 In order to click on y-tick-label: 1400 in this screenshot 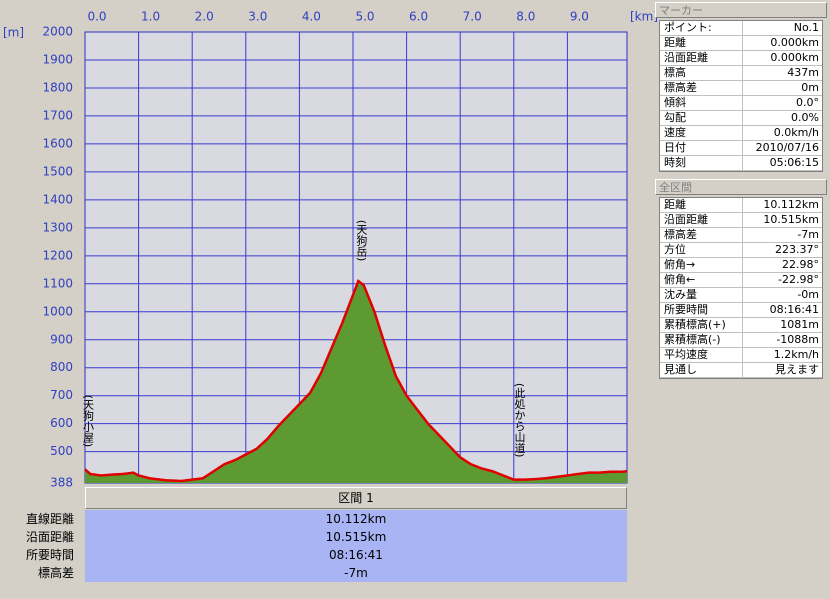, I will do `click(57, 199)`.